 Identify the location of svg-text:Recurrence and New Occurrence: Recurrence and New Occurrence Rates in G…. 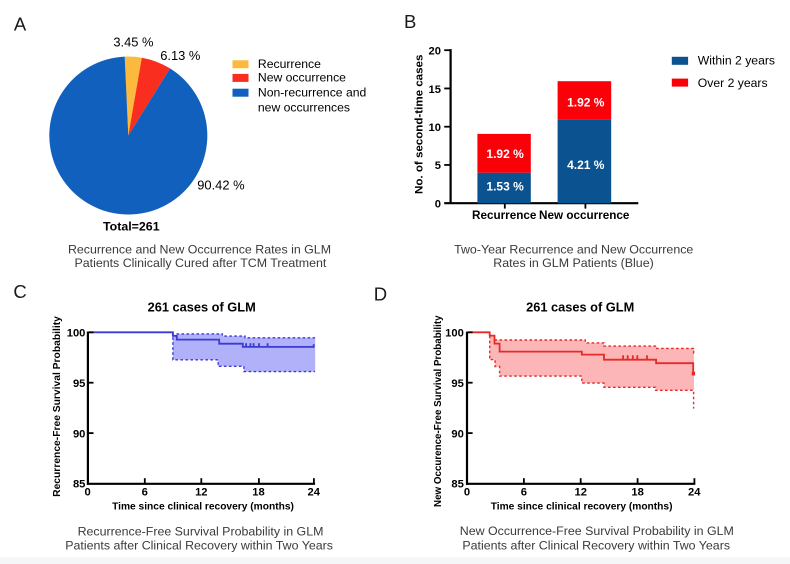
(199, 249).